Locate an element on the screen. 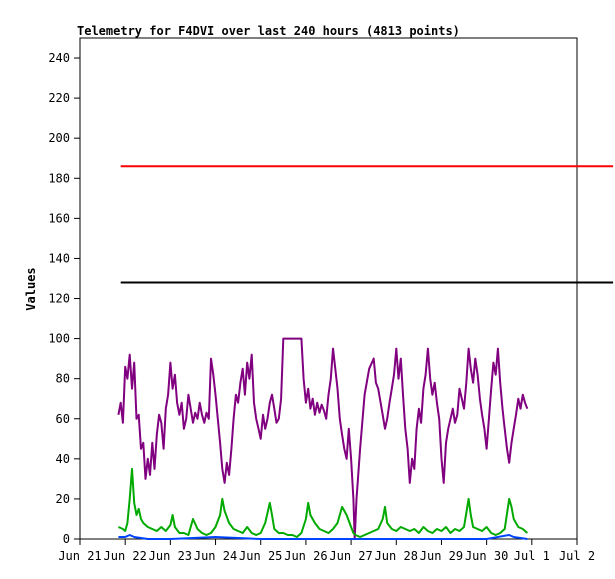 This screenshot has height=579, width=615. x-tick-label: Jul 1 is located at coordinates (532, 556).